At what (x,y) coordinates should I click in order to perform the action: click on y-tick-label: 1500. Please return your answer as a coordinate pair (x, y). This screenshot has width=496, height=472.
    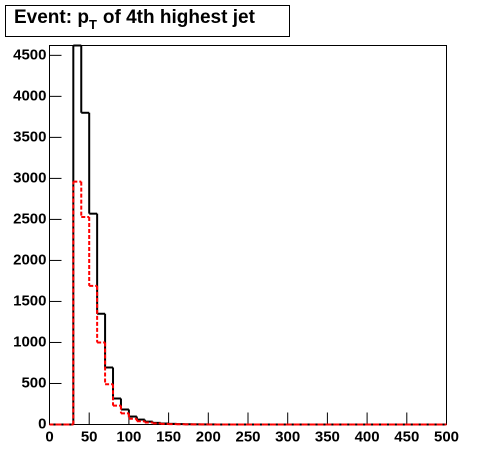
    Looking at the image, I should click on (29, 300).